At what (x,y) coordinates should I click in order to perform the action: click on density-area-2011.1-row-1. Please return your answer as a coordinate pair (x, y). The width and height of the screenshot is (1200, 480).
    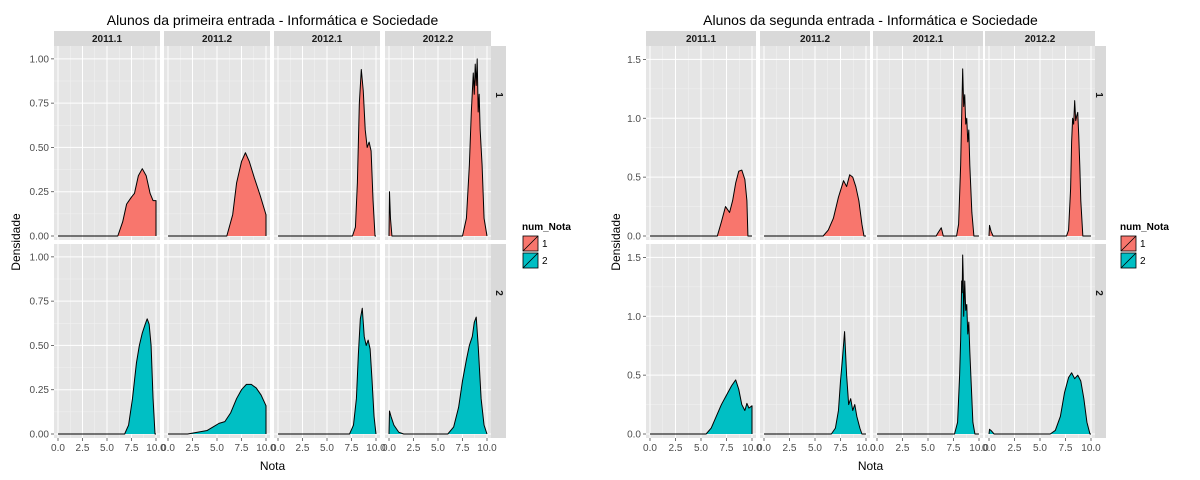
    Looking at the image, I should click on (701, 203).